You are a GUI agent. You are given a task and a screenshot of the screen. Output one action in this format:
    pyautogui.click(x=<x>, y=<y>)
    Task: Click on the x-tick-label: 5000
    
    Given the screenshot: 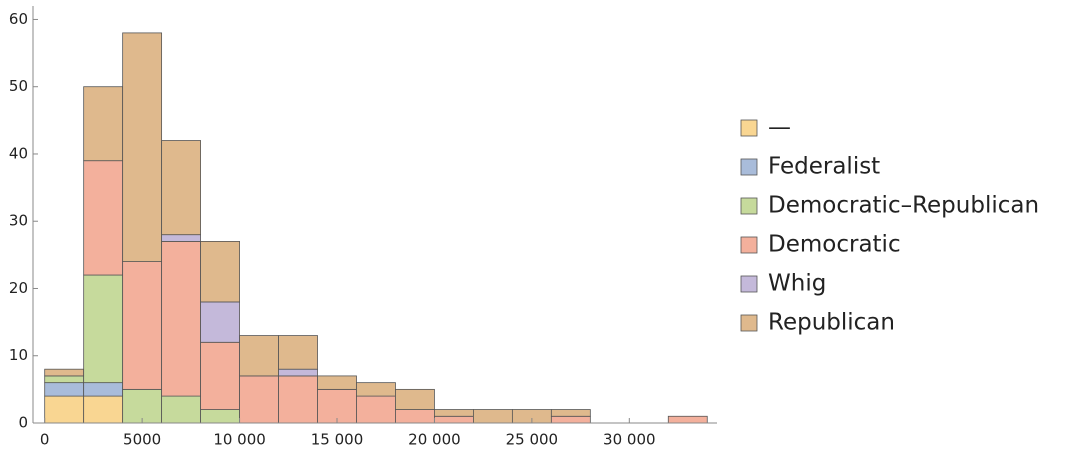 What is the action you would take?
    pyautogui.click(x=142, y=440)
    